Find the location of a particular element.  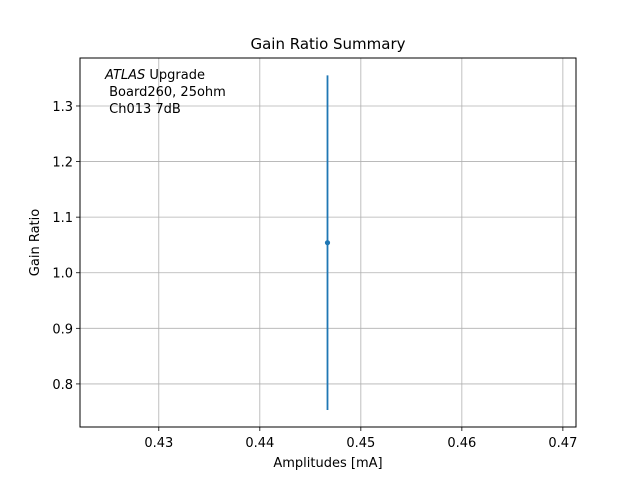

x-tick-label: 0.43 is located at coordinates (158, 443).